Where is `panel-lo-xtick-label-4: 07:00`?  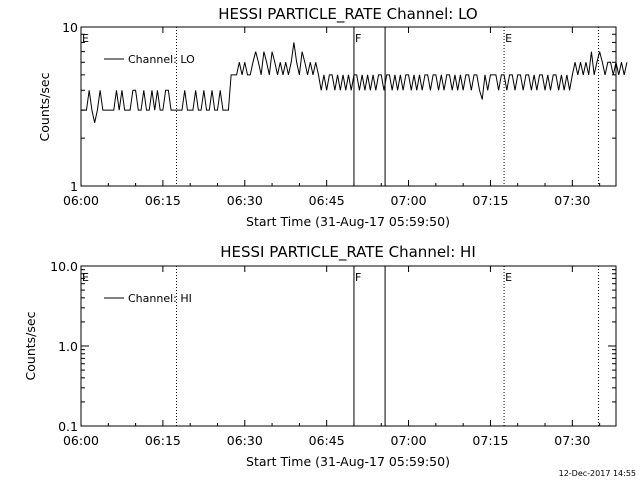
panel-lo-xtick-label-4: 07:00 is located at coordinates (409, 200).